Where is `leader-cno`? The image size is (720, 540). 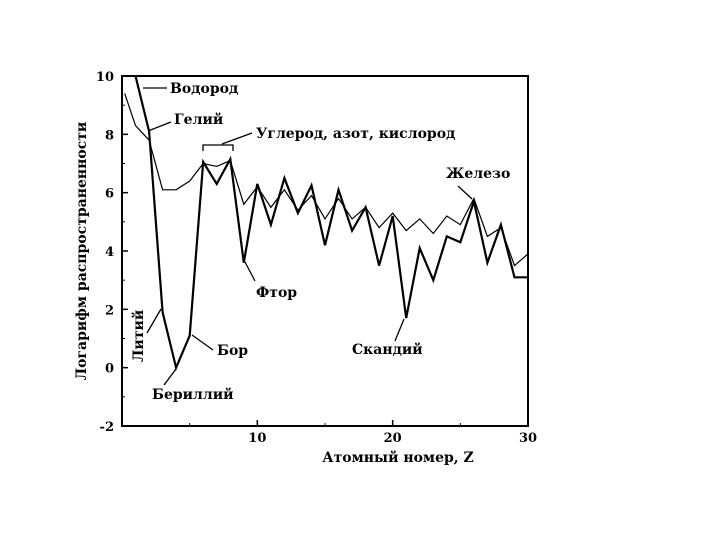 leader-cno is located at coordinates (237, 138).